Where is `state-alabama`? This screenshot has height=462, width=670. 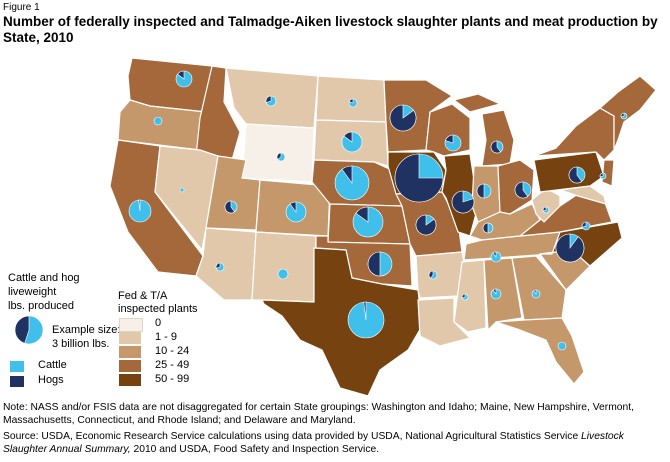
state-alabama is located at coordinates (503, 294).